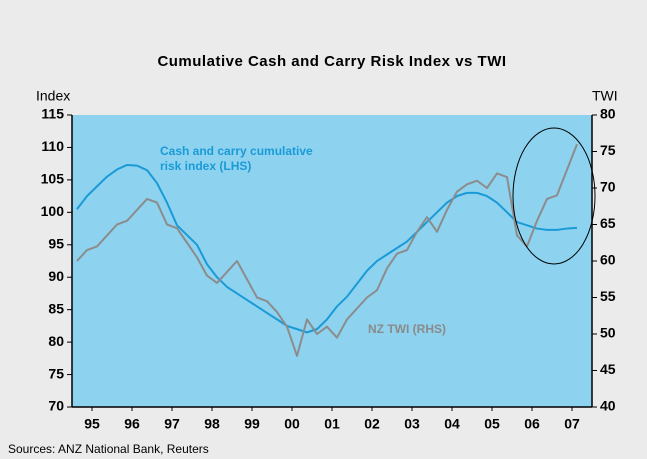 This screenshot has width=647, height=459. I want to click on y2-tick-label: 70, so click(608, 187).